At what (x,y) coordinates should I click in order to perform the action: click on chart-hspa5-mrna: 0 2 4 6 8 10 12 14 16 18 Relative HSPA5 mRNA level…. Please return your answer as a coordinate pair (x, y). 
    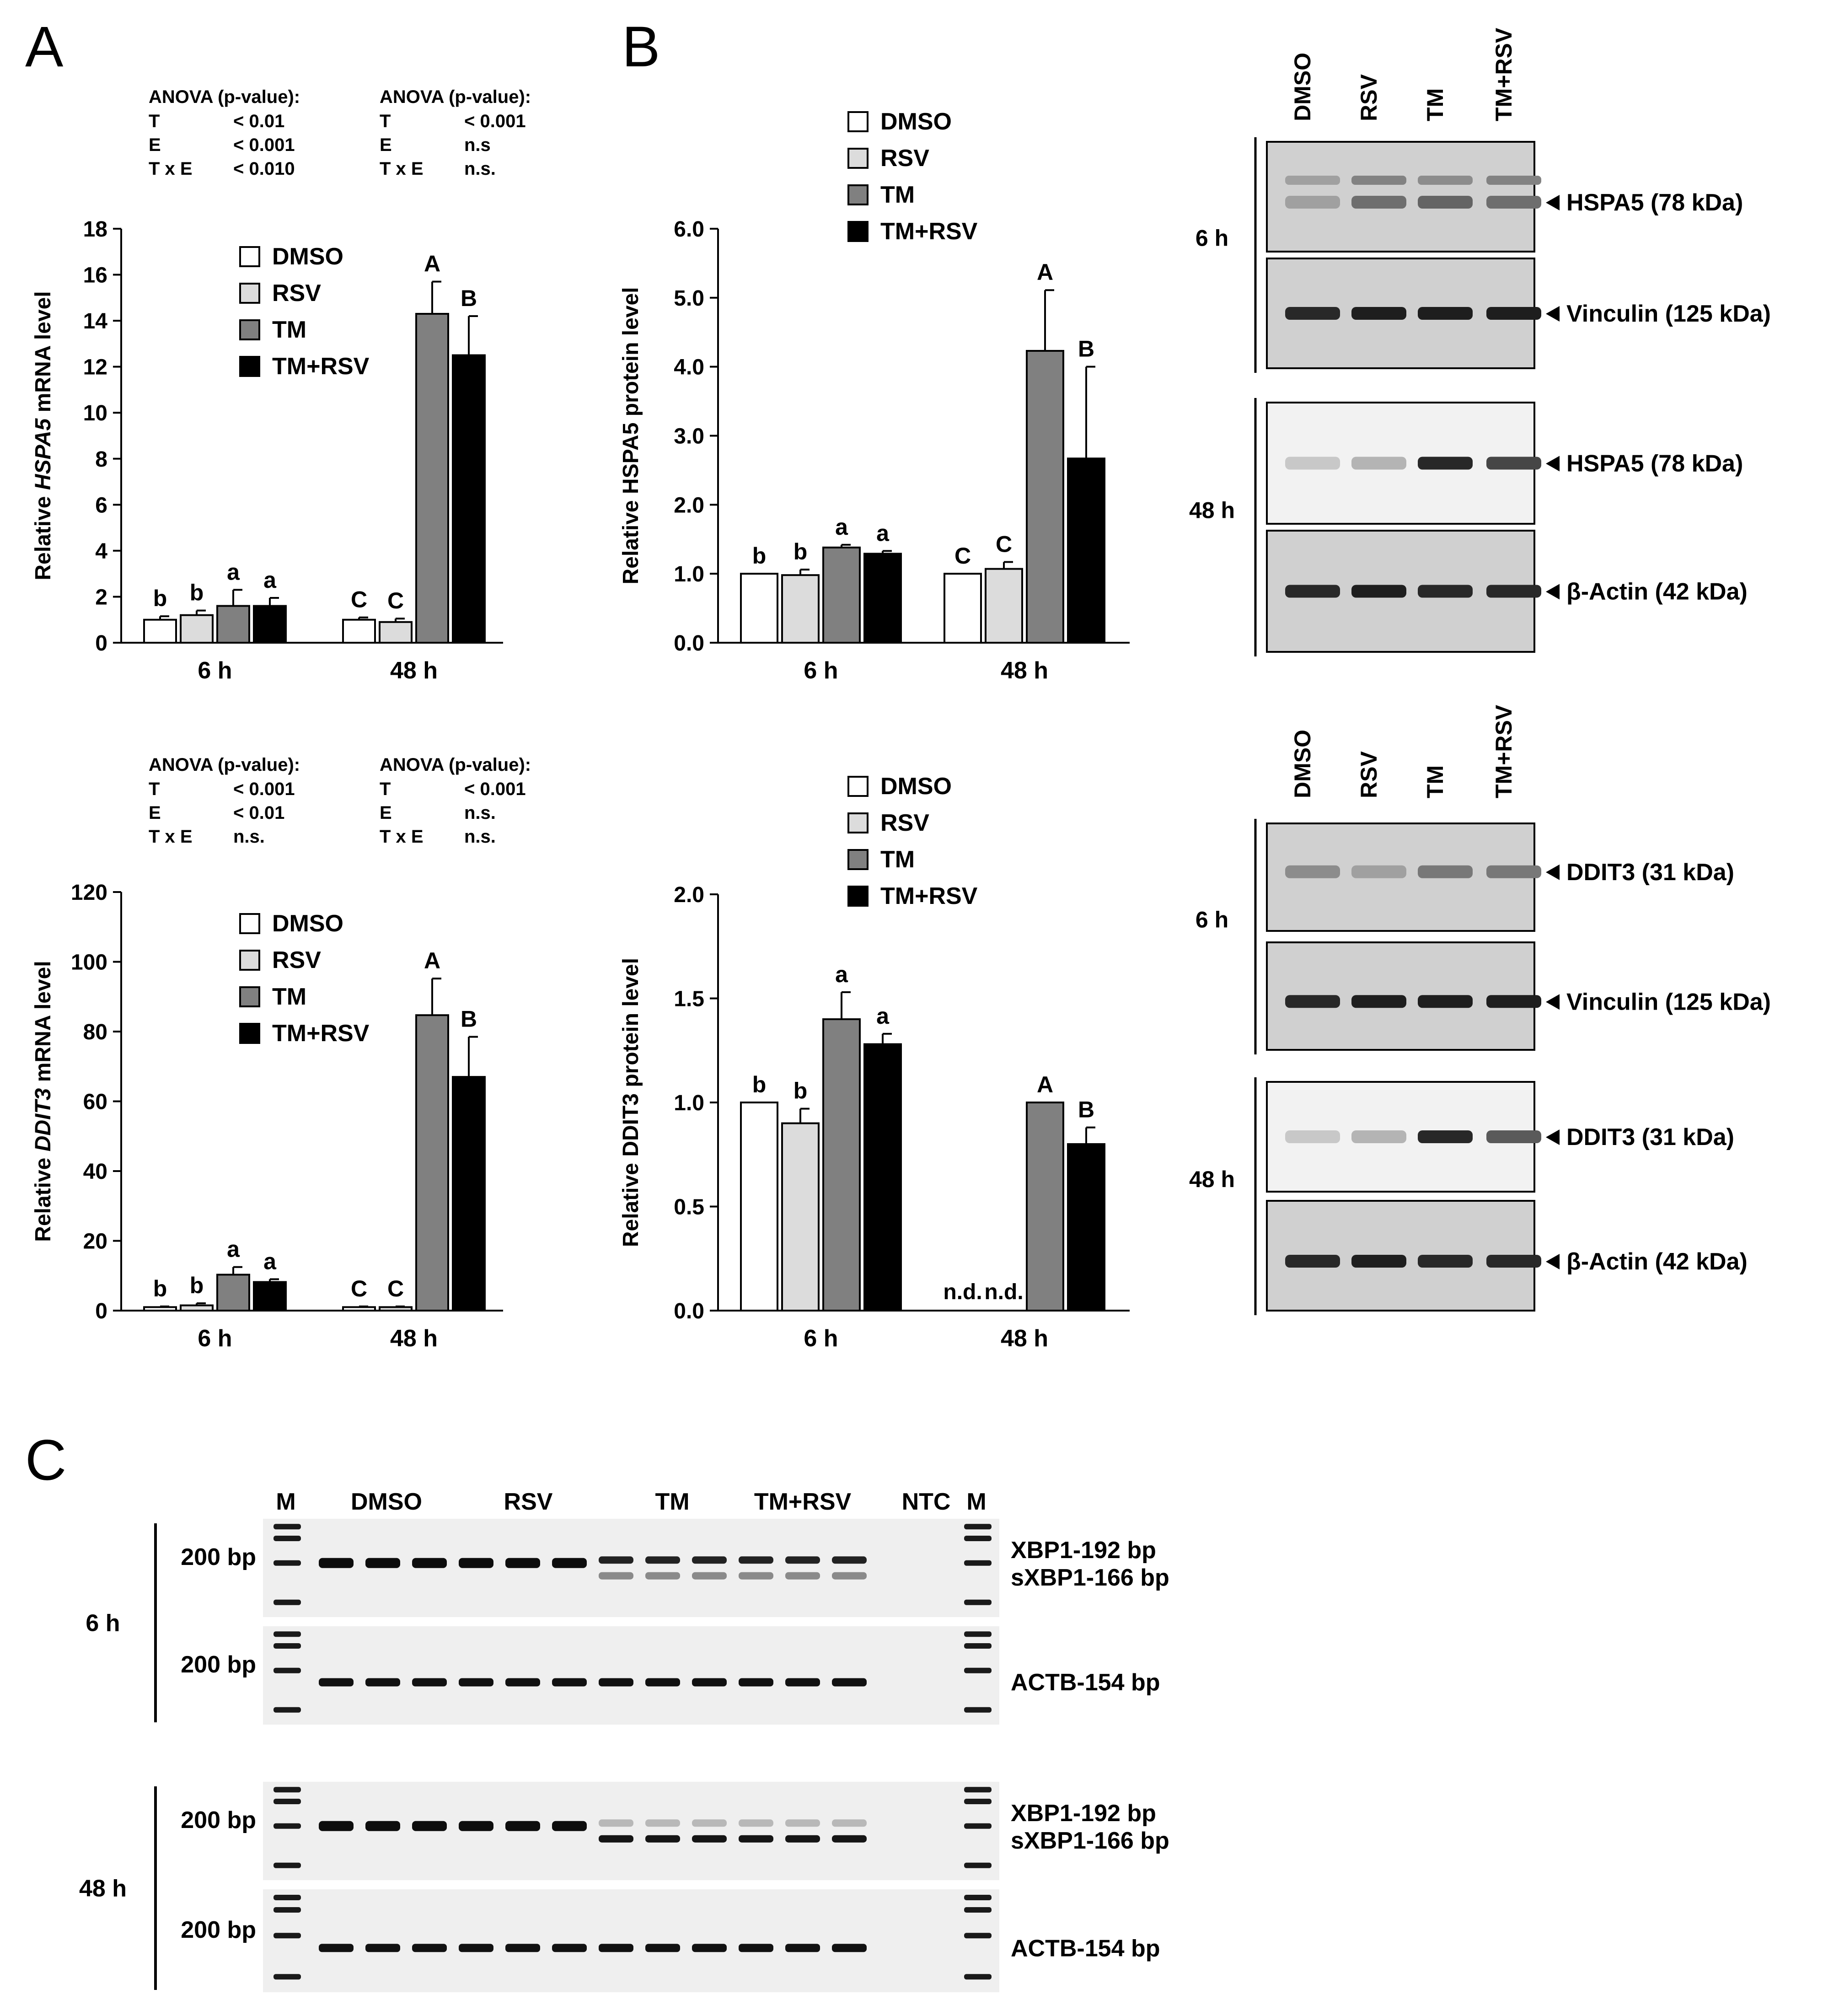
    Looking at the image, I should click on (267, 450).